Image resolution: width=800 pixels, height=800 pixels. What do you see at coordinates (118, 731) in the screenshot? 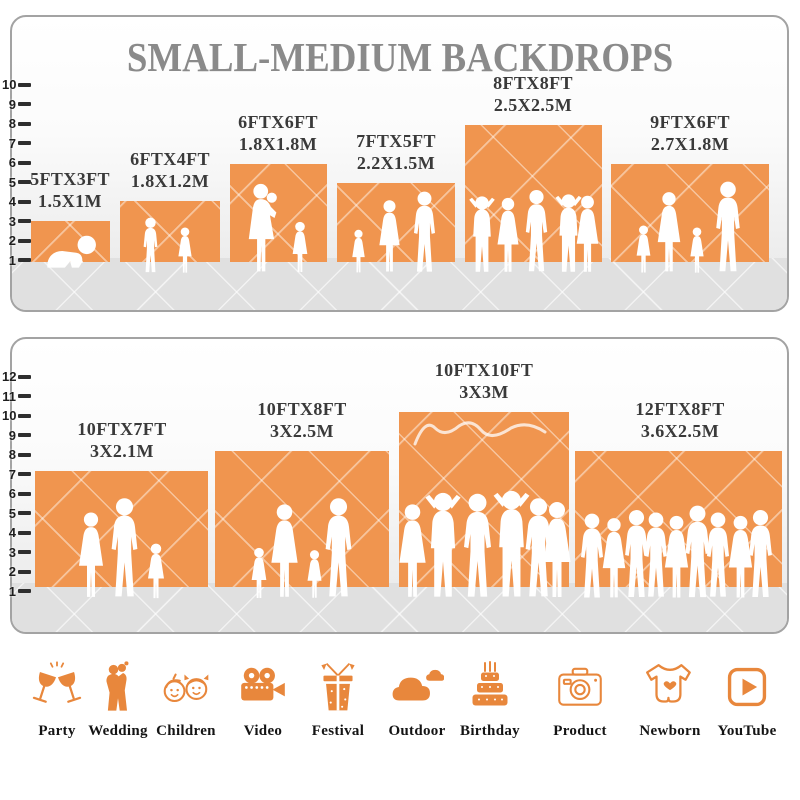
I see `category-label: Wedding` at bounding box center [118, 731].